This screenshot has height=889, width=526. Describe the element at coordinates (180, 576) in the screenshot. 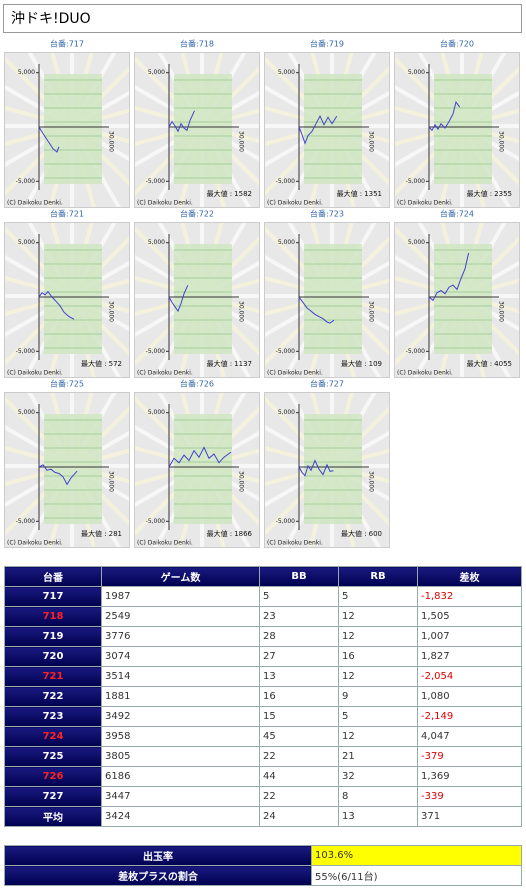

I see `header-cell: ゲーム数` at that location.